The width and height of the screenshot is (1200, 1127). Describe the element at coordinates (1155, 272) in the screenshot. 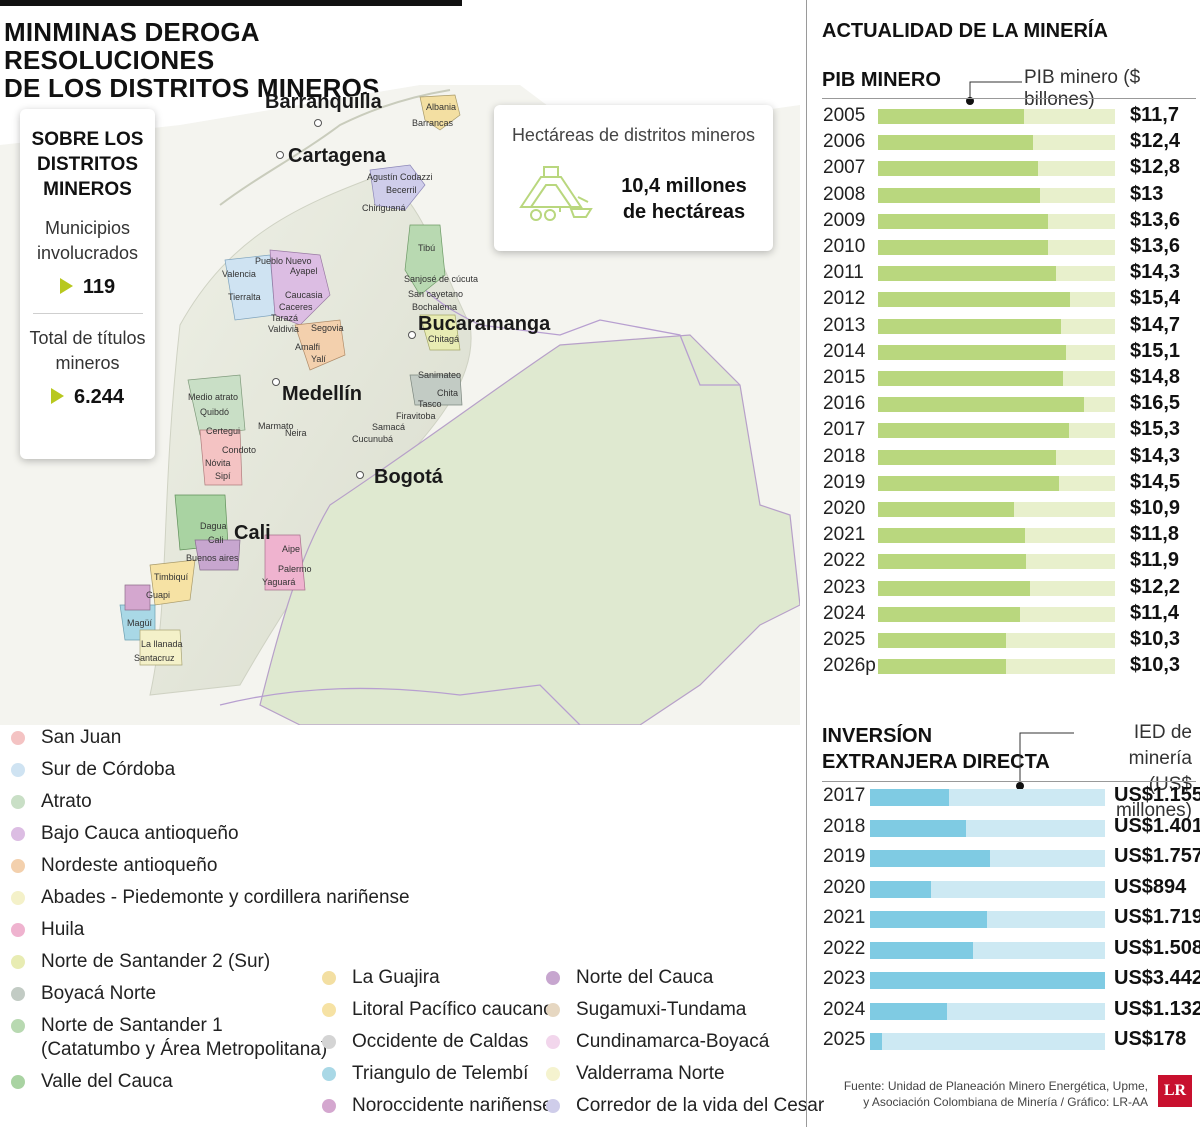

I see `bar-value-label: $14,3` at that location.